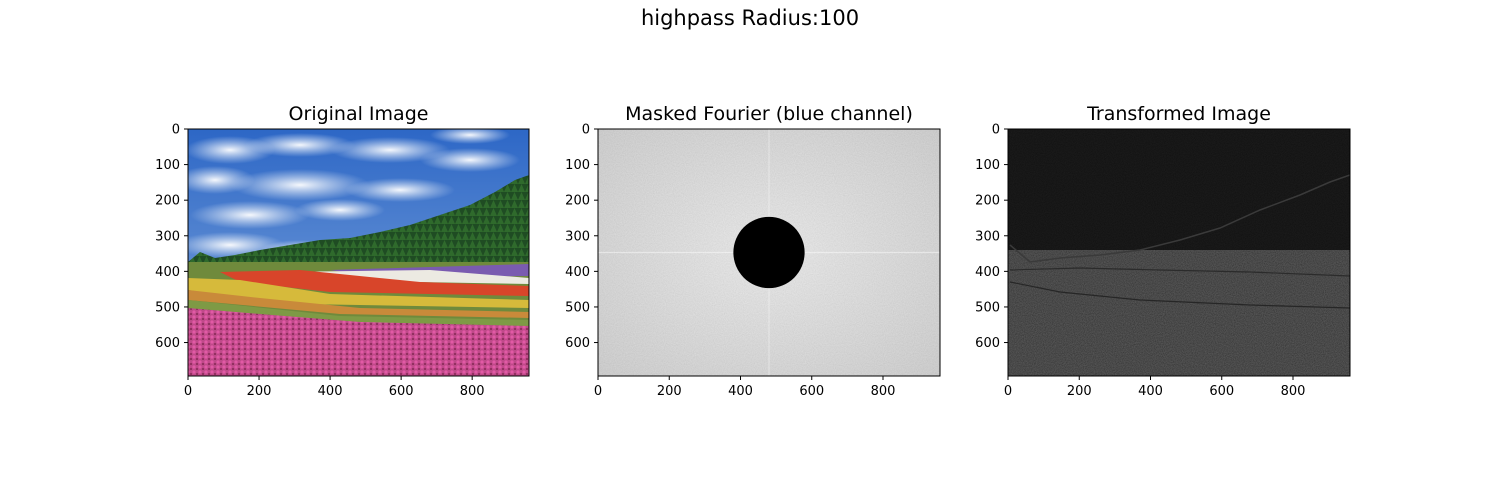 The image size is (1500, 500). What do you see at coordinates (987, 307) in the screenshot?
I see `transformed-image-y-tick-label: 500` at bounding box center [987, 307].